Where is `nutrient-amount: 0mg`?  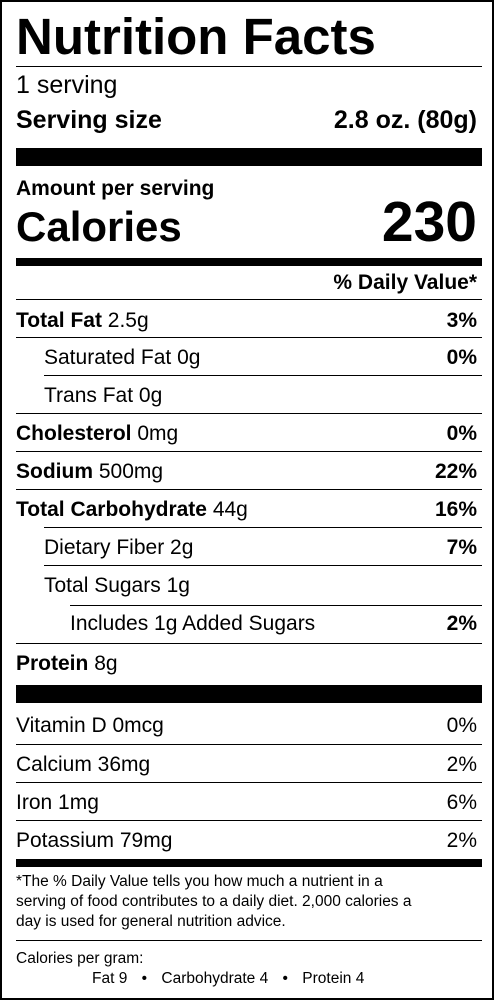
nutrient-amount: 0mg is located at coordinates (158, 433).